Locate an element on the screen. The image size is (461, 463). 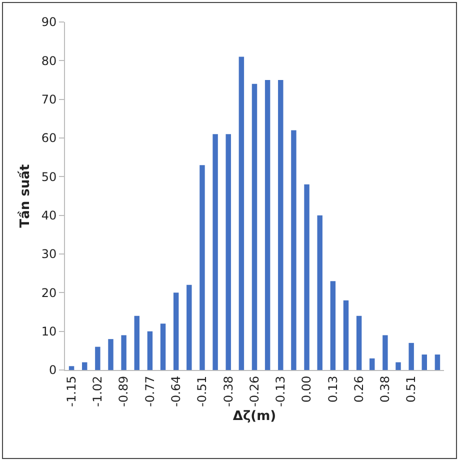
x-tick-label: -0.51 is located at coordinates (202, 391).